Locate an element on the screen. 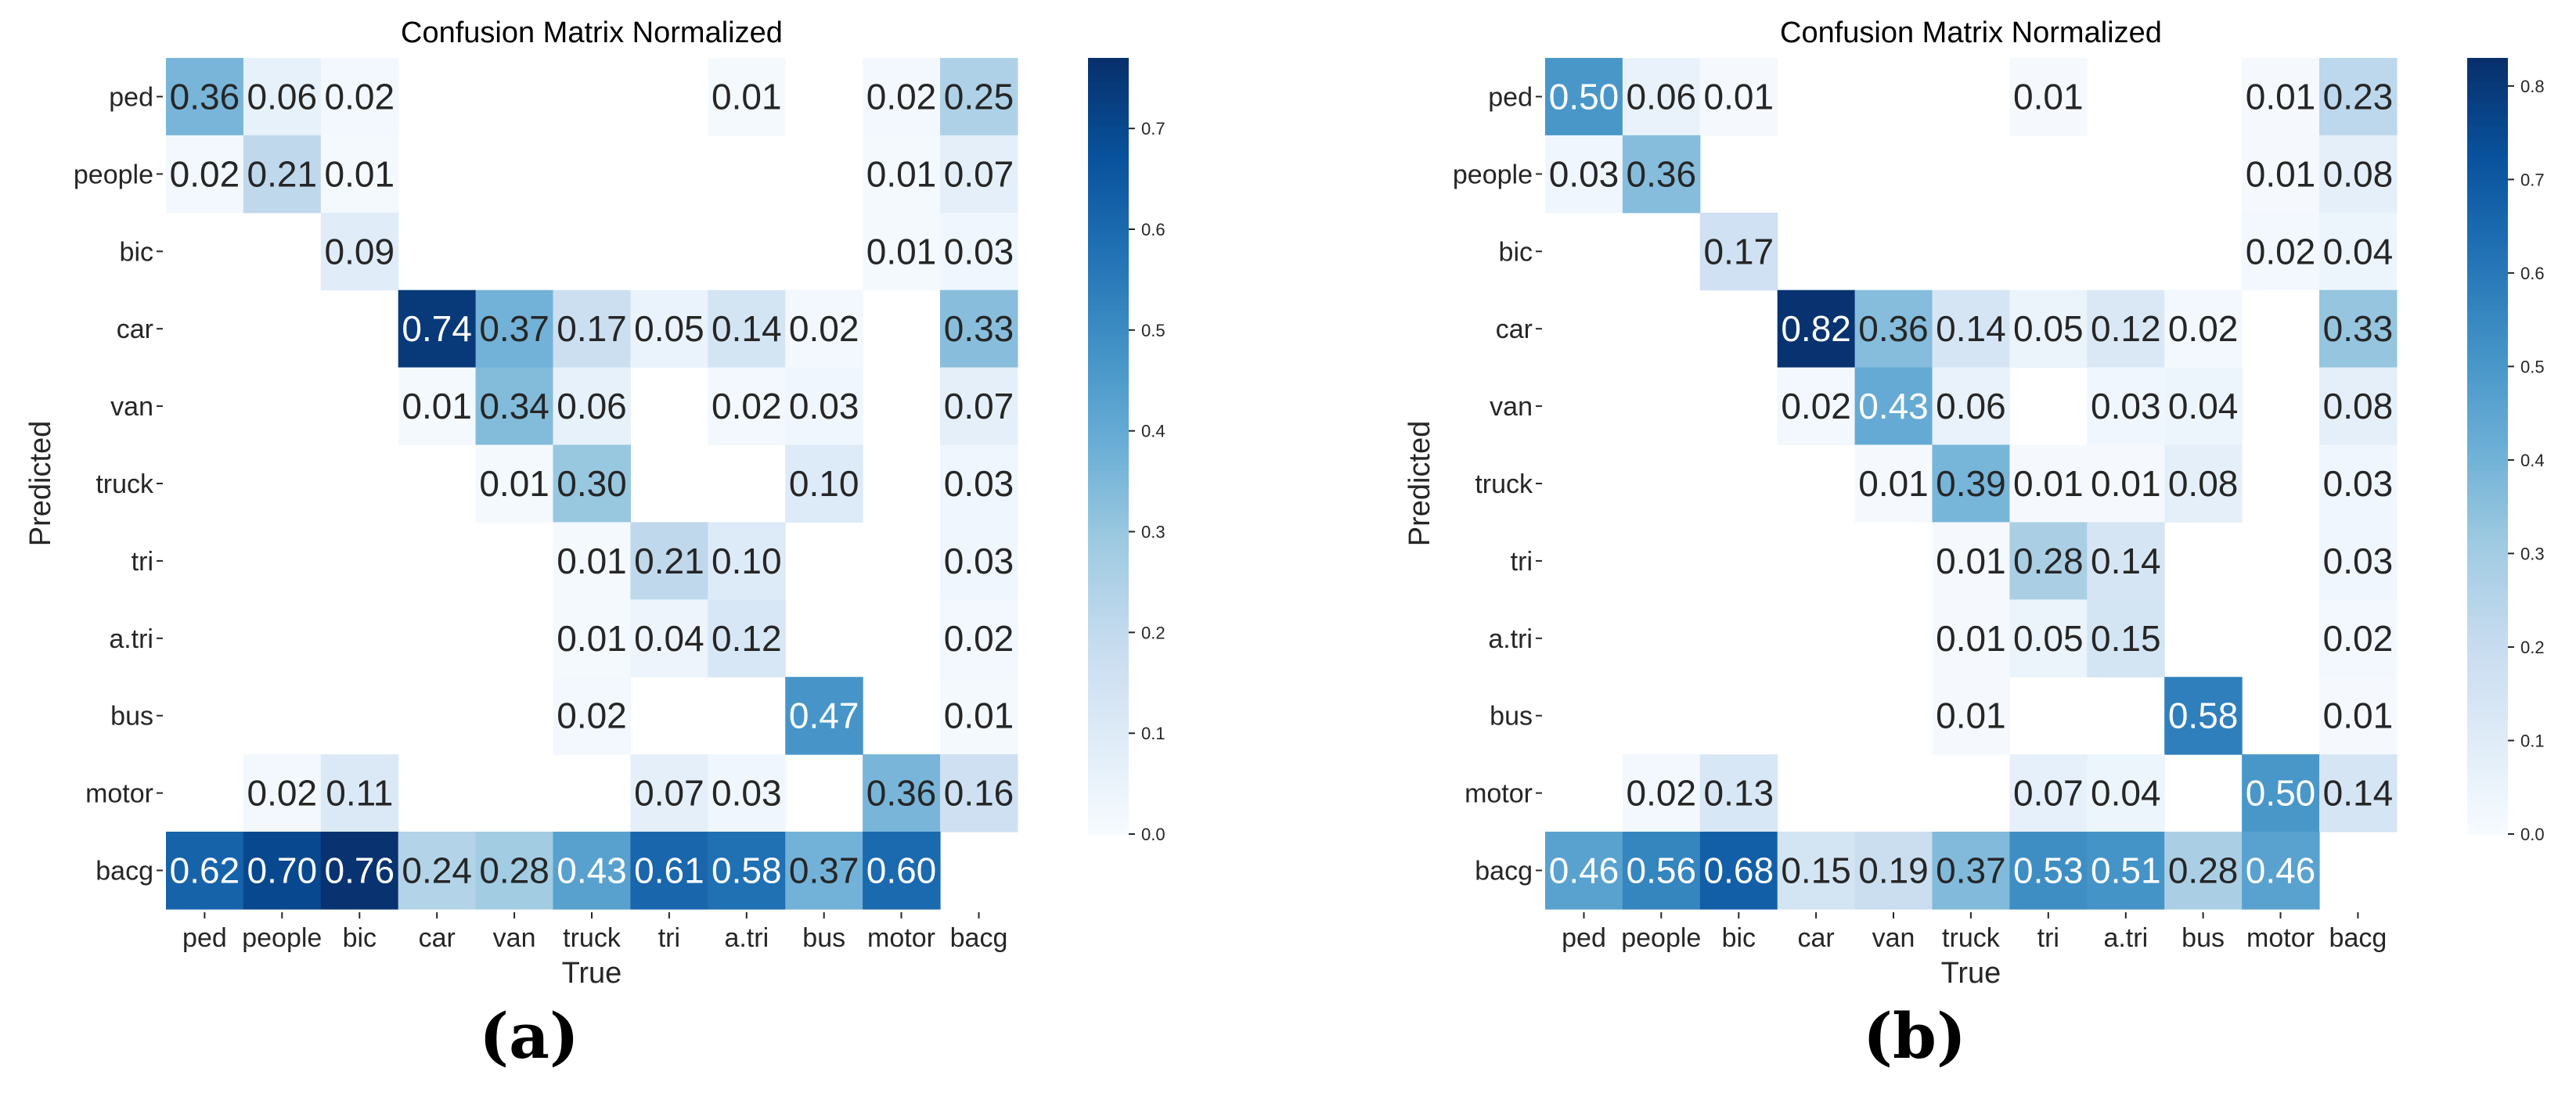 Image resolution: width=2576 pixels, height=1093 pixels. y-tick-label: tri is located at coordinates (1522, 562).